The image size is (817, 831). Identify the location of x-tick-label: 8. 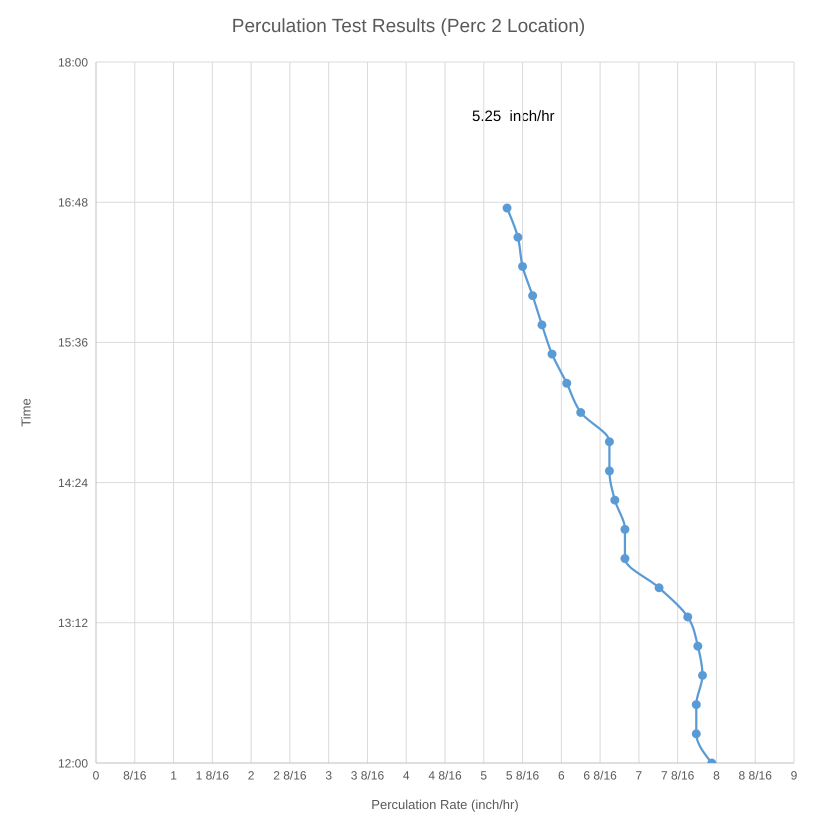
(716, 775).